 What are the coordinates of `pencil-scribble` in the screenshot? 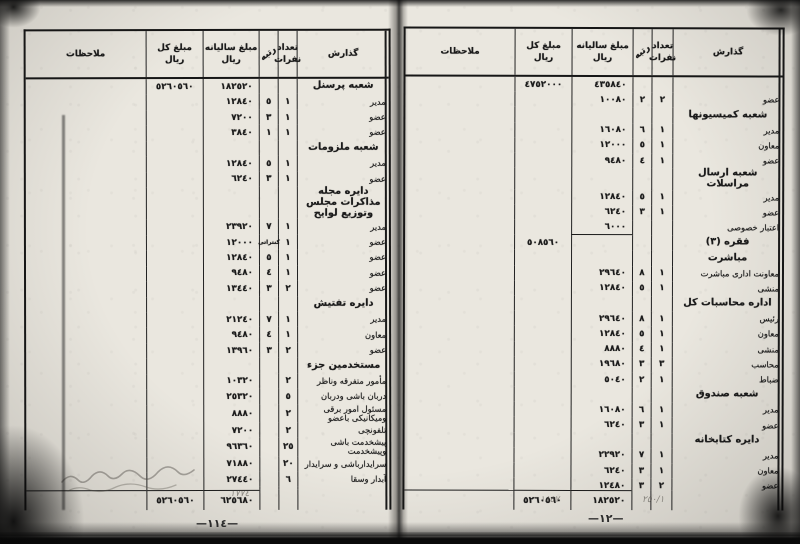 It's located at (128, 479).